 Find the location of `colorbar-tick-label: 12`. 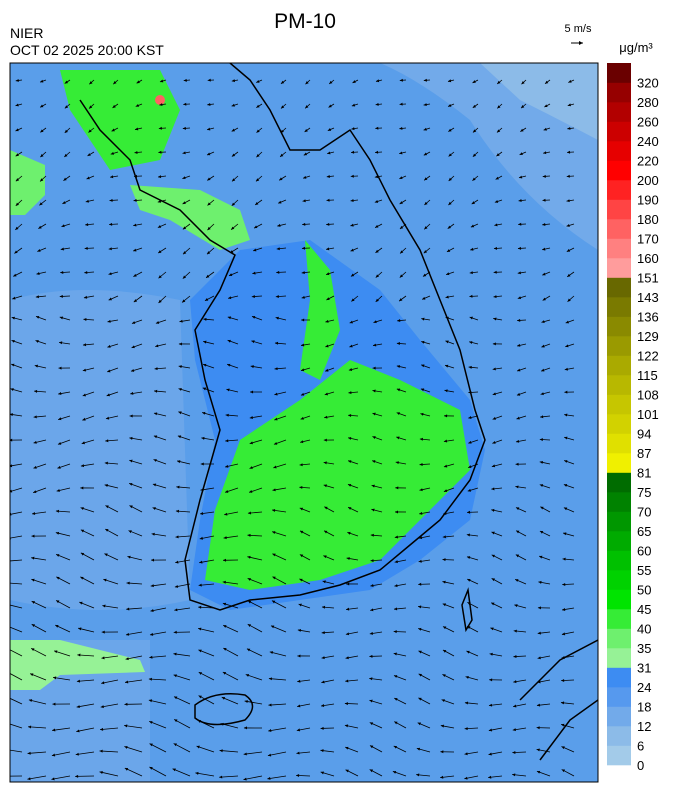

colorbar-tick-label: 12 is located at coordinates (644, 726).